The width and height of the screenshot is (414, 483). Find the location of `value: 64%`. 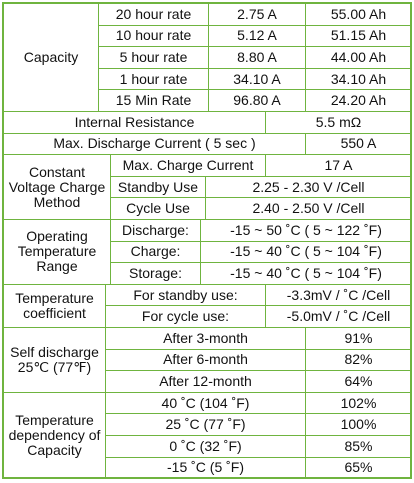

value: 64% is located at coordinates (358, 381).